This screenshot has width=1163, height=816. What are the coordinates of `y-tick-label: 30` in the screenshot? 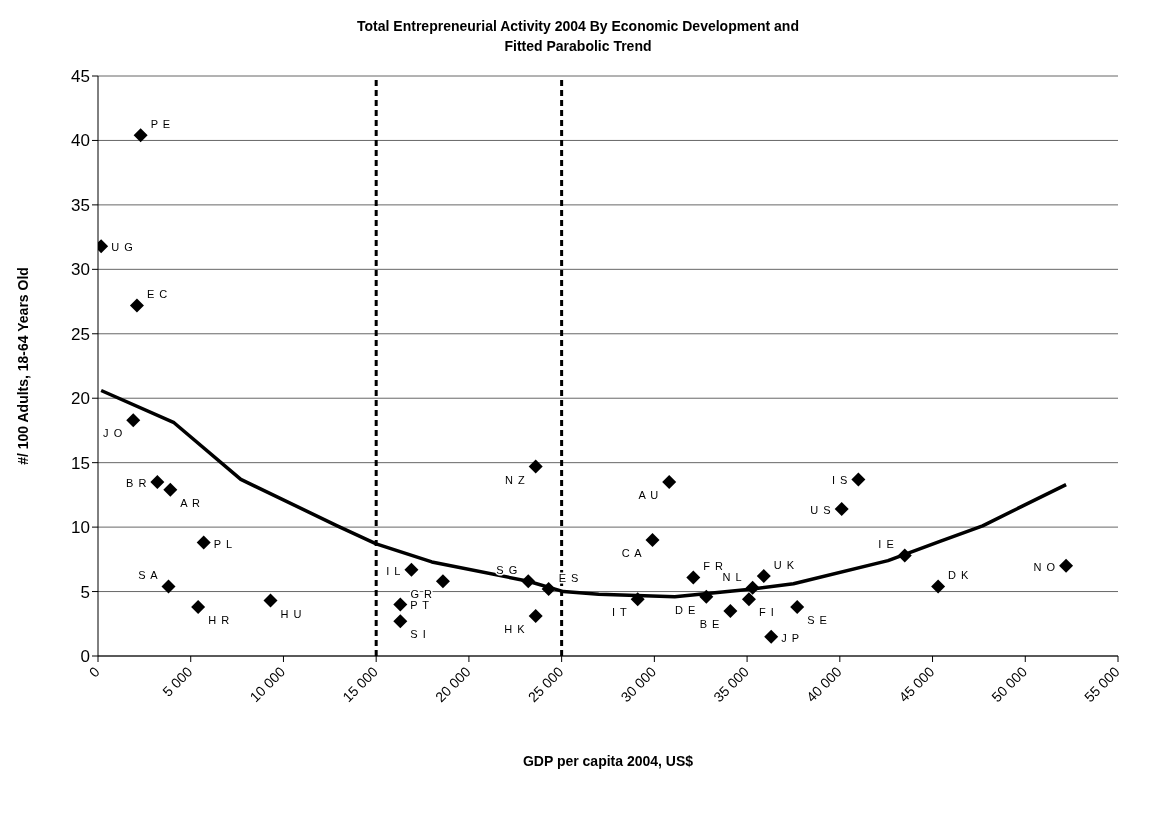 It's located at (80, 270).